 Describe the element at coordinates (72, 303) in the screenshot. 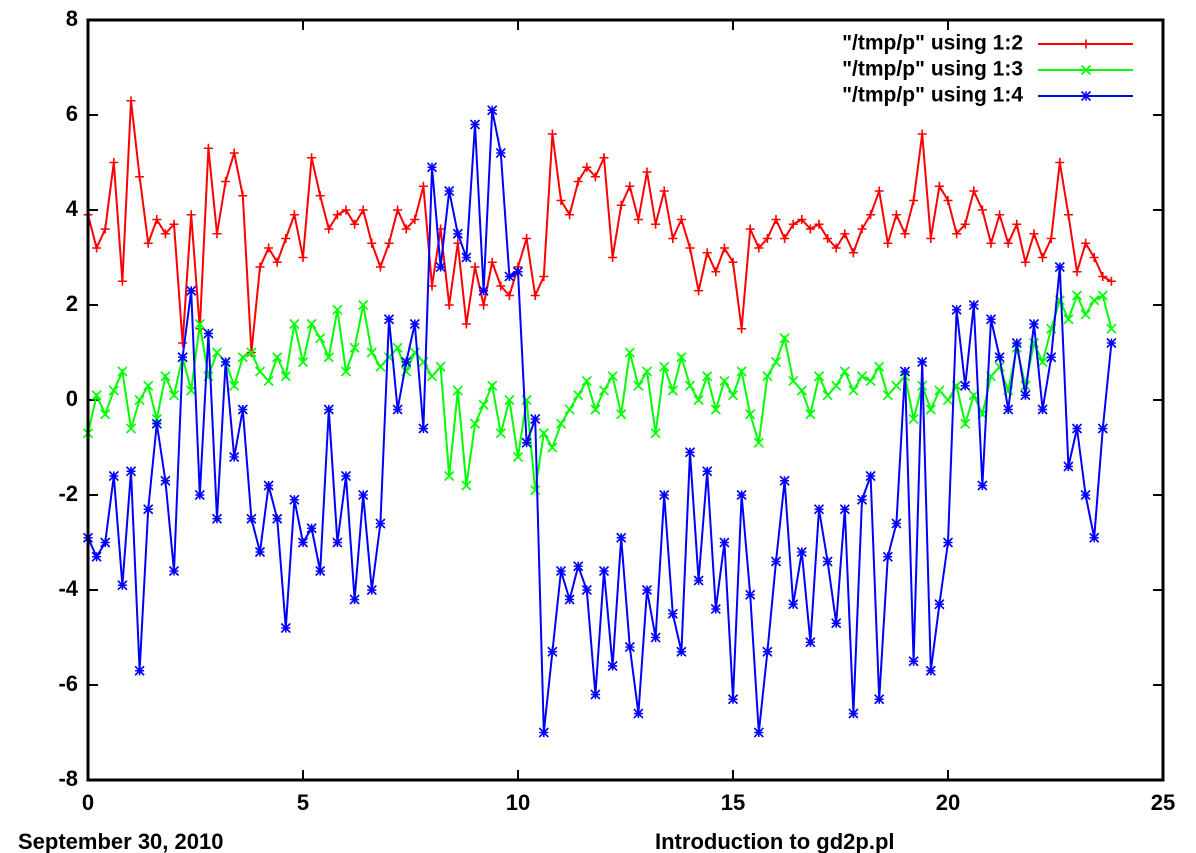

I see `y-tick-label: 2` at that location.